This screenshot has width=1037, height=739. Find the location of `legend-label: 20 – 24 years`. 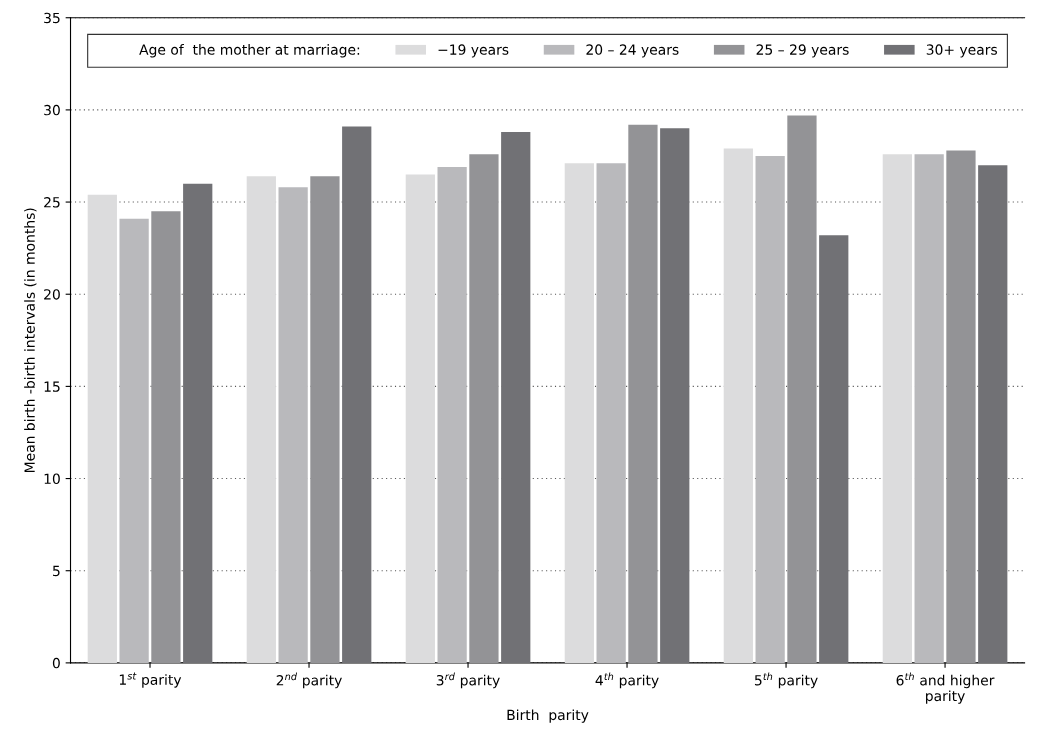

legend-label: 20 – 24 years is located at coordinates (632, 51).